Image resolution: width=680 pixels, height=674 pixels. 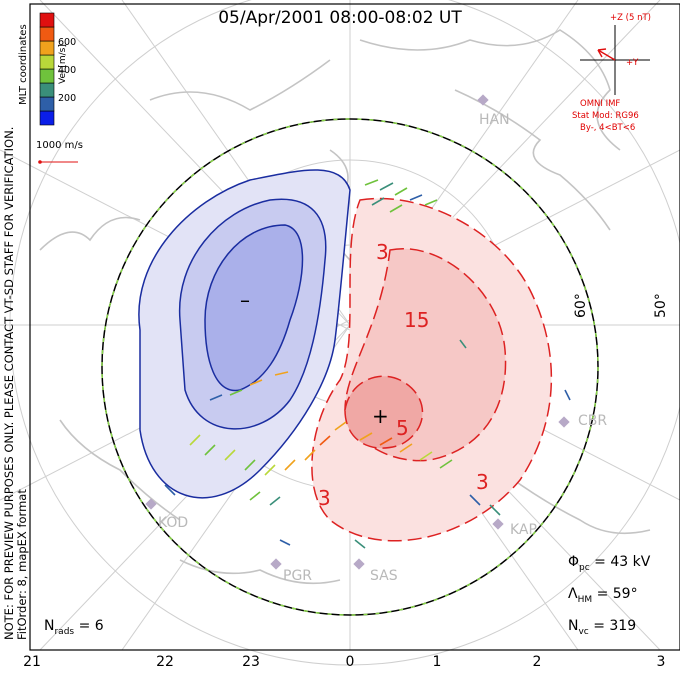 I want to click on contour-label-3: 3, so click(x=382, y=252).